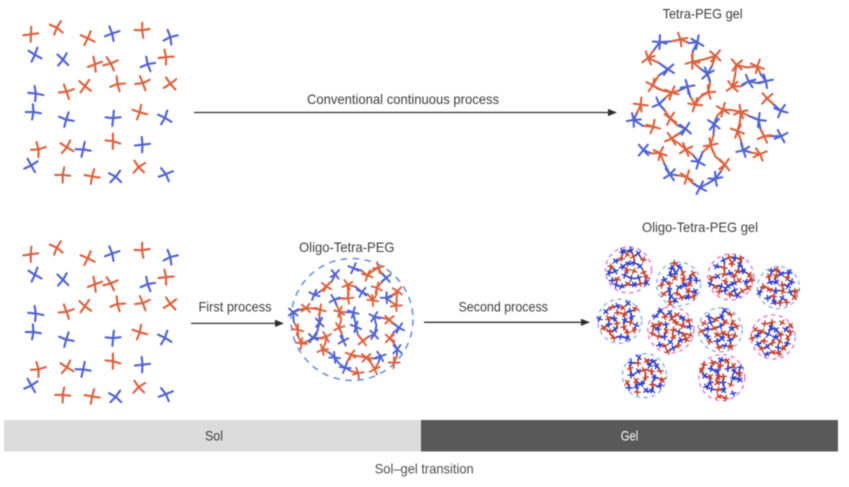  I want to click on svg-text: Oligo-Tetra-PEG, so click(347, 247).